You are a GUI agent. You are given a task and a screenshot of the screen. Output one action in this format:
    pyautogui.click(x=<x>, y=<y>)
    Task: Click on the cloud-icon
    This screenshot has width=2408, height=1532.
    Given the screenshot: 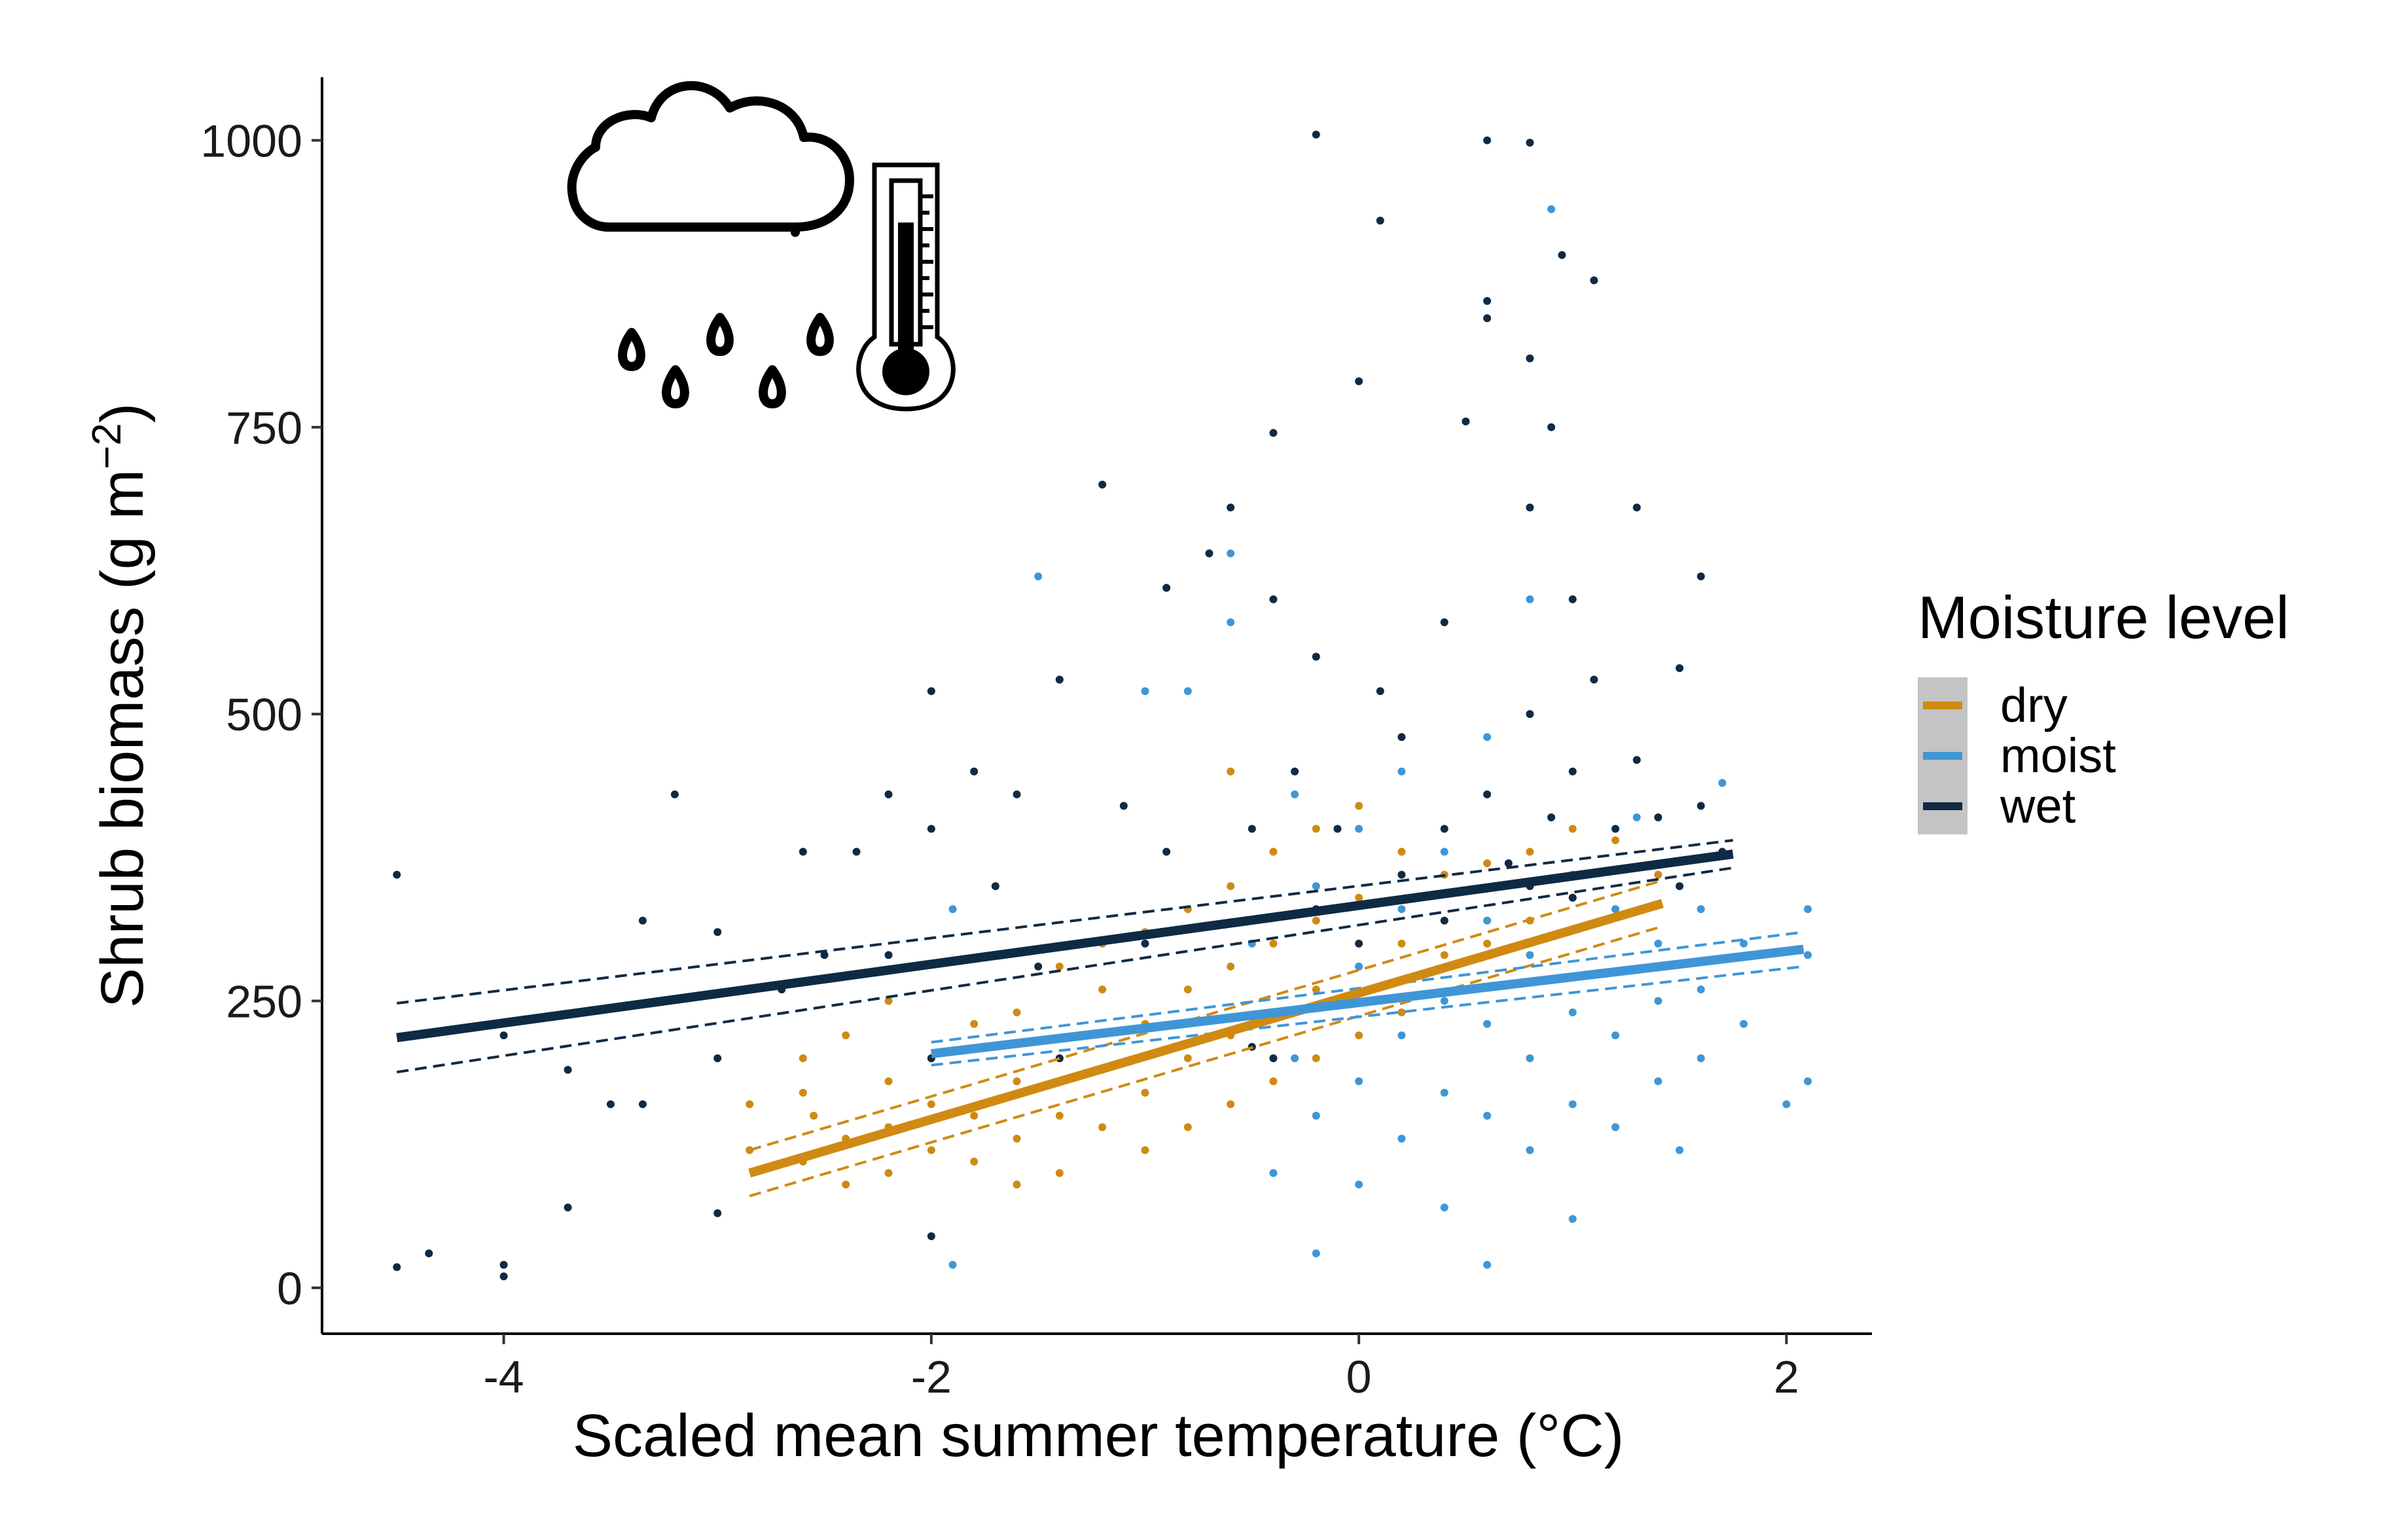 What is the action you would take?
    pyautogui.click(x=710, y=156)
    